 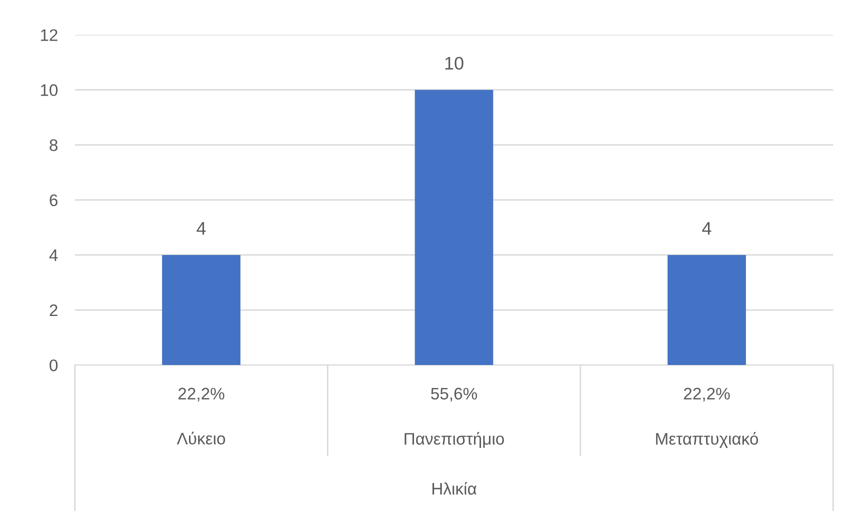 What do you see at coordinates (454, 488) in the screenshot?
I see `x-axis-title: Ηλικία` at bounding box center [454, 488].